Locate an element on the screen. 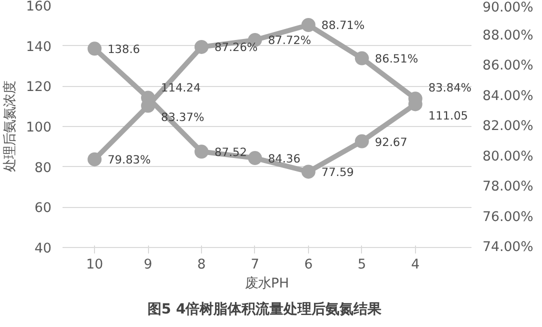 The width and height of the screenshot is (542, 327). y2-tick-label: 90.00% is located at coordinates (508, 8).